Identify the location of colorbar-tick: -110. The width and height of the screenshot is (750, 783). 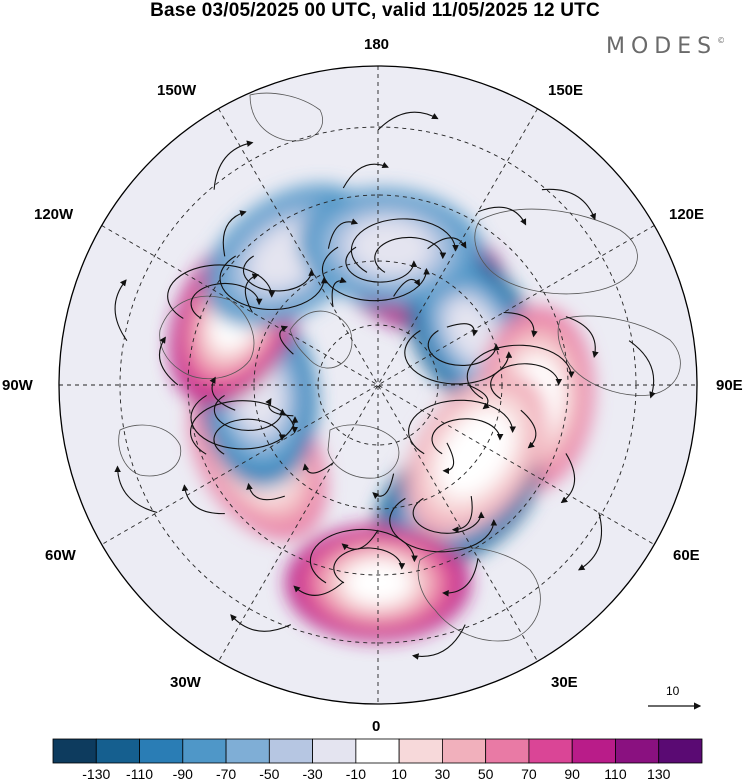
(140, 774).